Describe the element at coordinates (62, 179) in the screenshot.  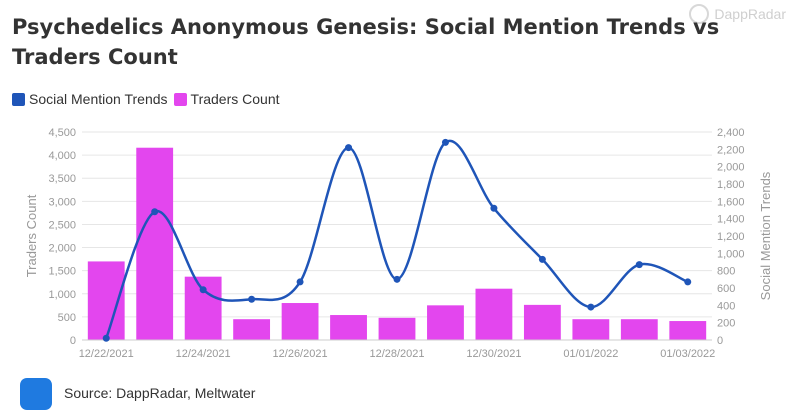
I see `y-tick-label-left: 3,500` at that location.